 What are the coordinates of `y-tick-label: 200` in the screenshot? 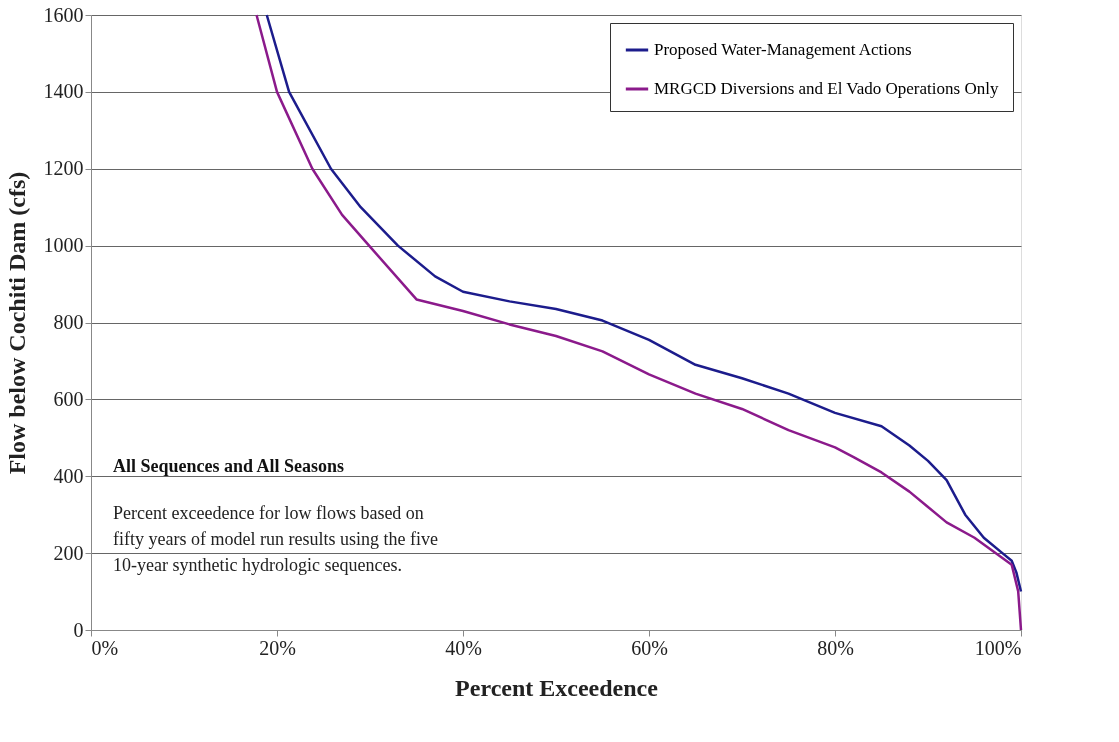 It's located at (68, 552).